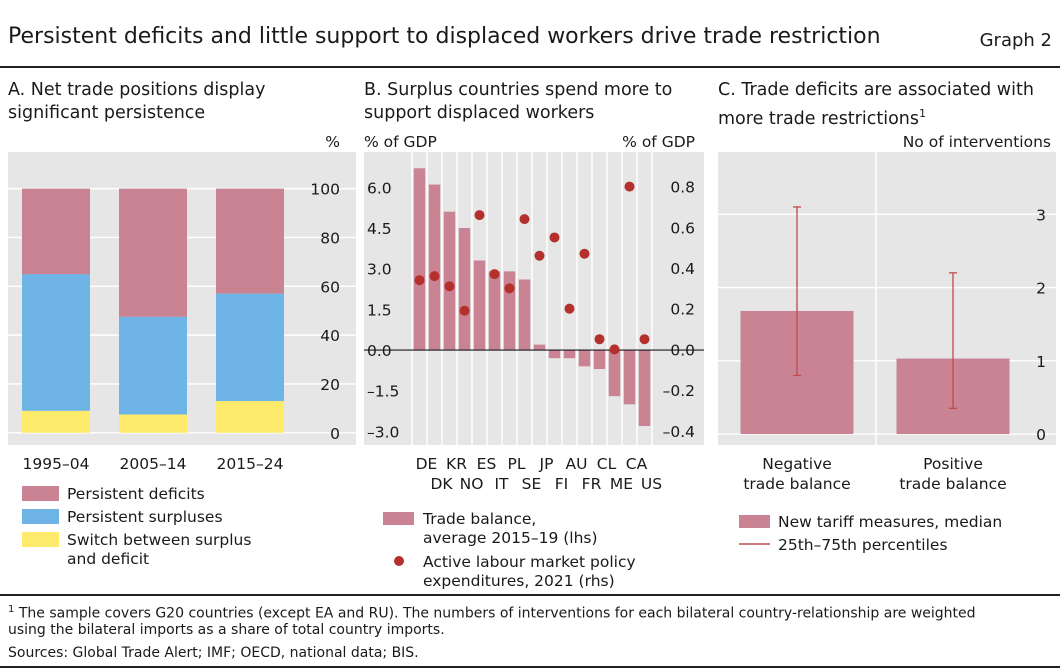  I want to click on panel-a-ytick-label: 80, so click(330, 238).